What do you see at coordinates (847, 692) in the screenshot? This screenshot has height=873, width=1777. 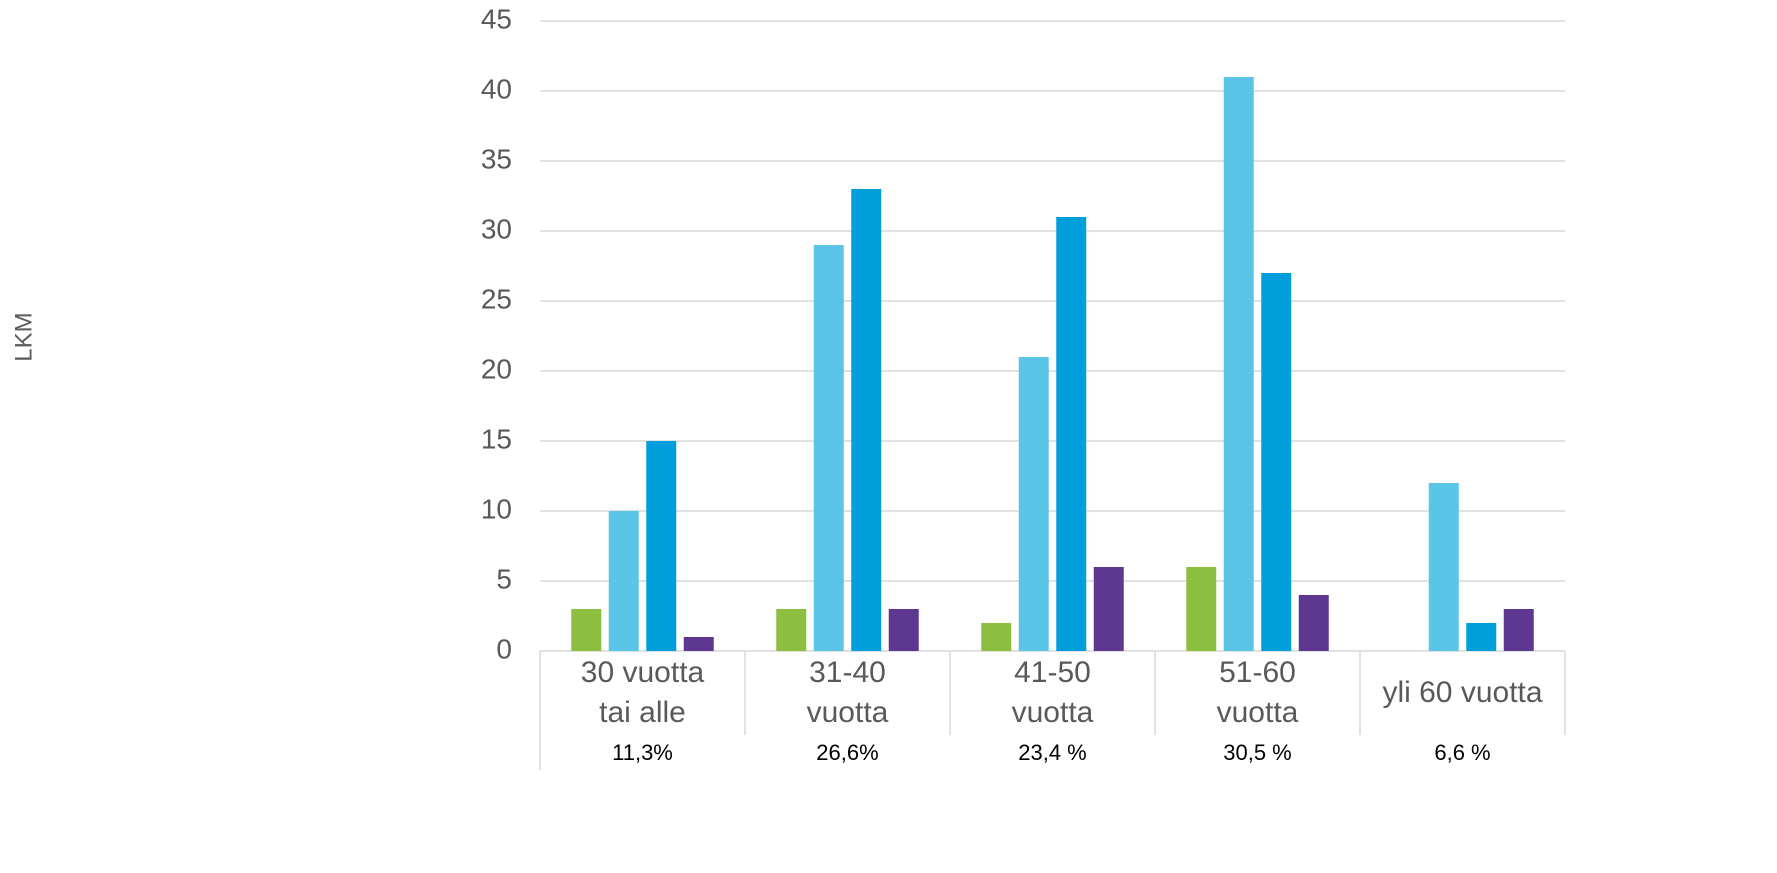 I see `x-tick-label: 31-40 vuotta` at bounding box center [847, 692].